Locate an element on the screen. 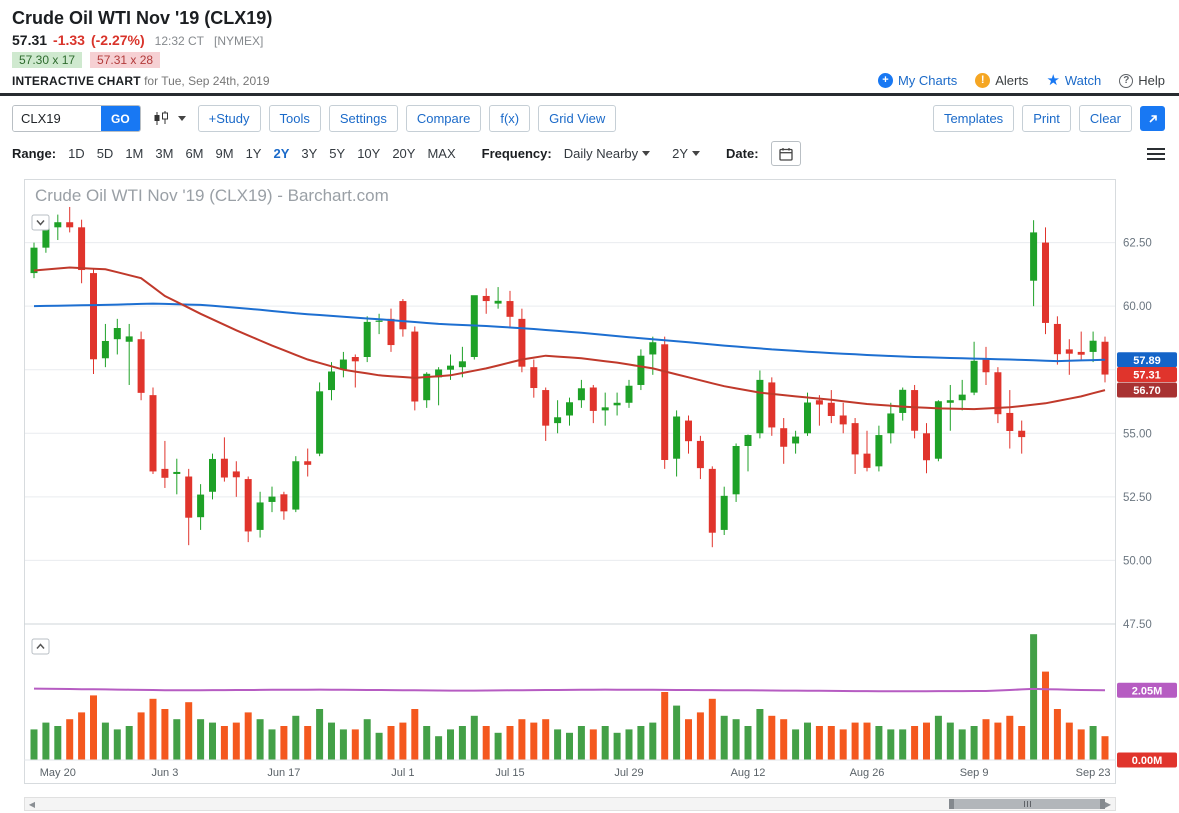  range-option-5y: 5Y is located at coordinates (337, 153).